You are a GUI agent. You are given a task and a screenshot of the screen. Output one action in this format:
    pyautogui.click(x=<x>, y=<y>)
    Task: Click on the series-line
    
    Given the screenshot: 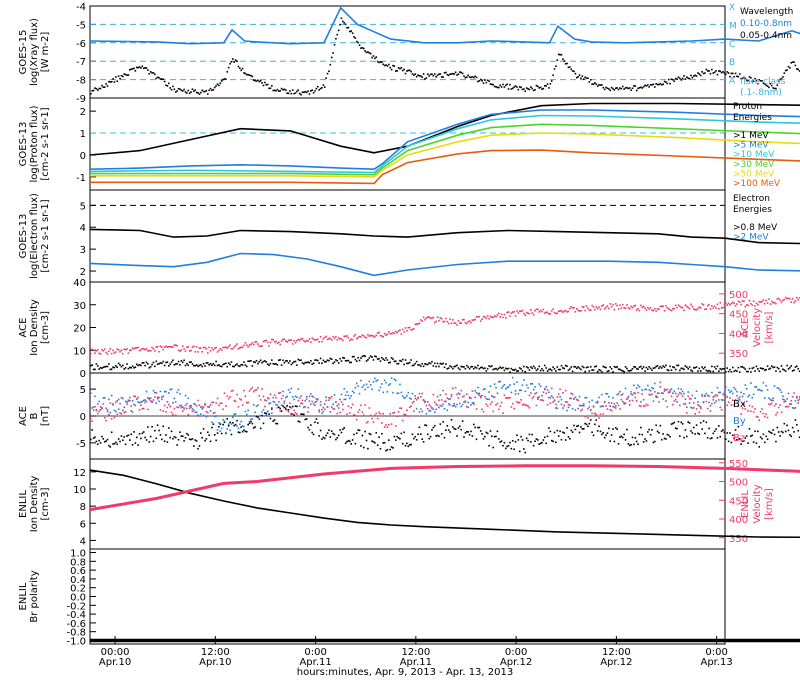 What is the action you would take?
    pyautogui.click(x=445, y=149)
    